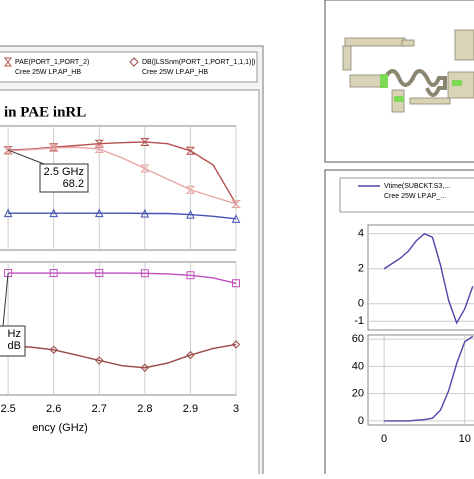  What do you see at coordinates (421, 88) in the screenshot?
I see `layout-highlight` at bounding box center [421, 88].